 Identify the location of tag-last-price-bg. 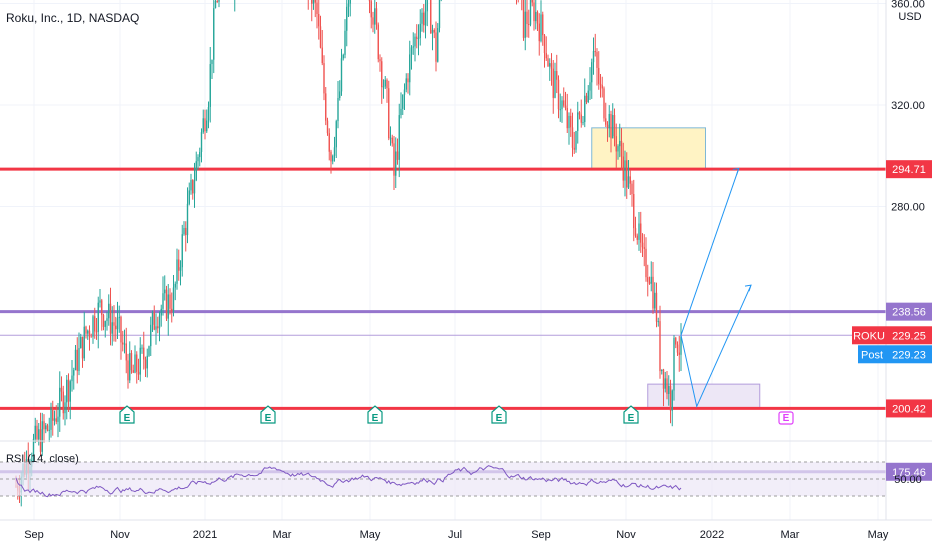
(909, 335).